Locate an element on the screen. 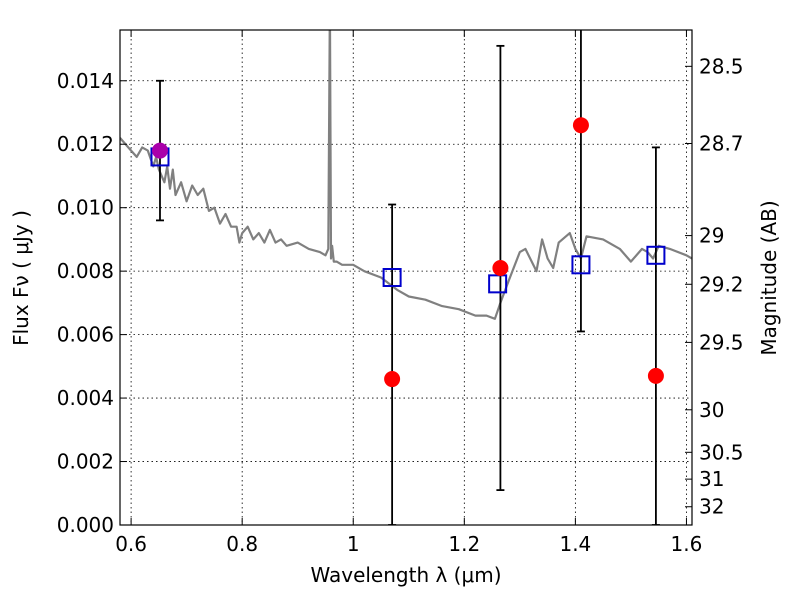 The height and width of the screenshot is (600, 800). x-tick-label: 1.2 is located at coordinates (464, 544).